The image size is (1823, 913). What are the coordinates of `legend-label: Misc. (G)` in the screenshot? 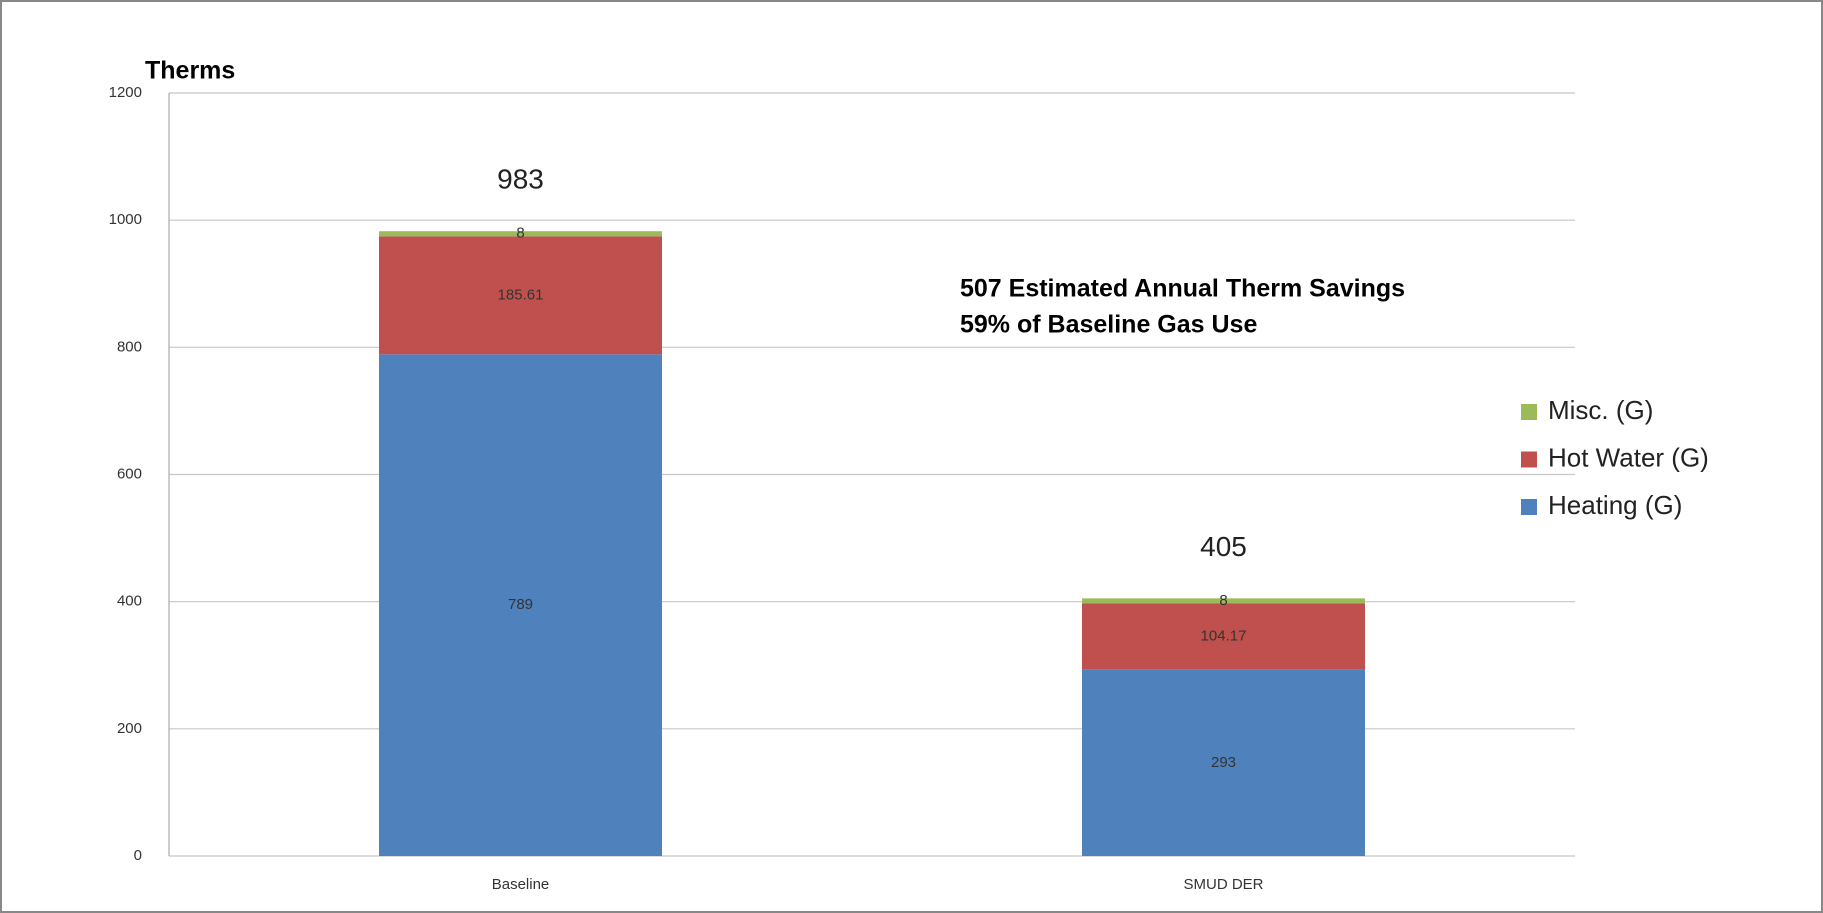 It's located at (1600, 410).